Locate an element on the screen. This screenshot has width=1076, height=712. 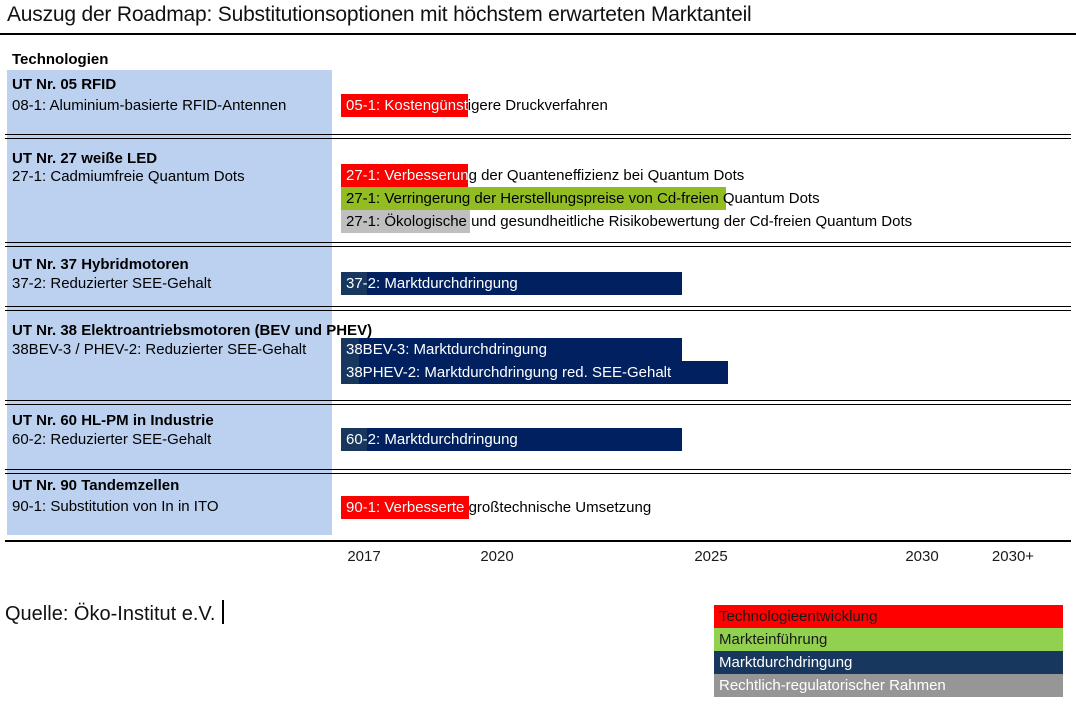
legend-label: Marktdurchdringung is located at coordinates (786, 662).